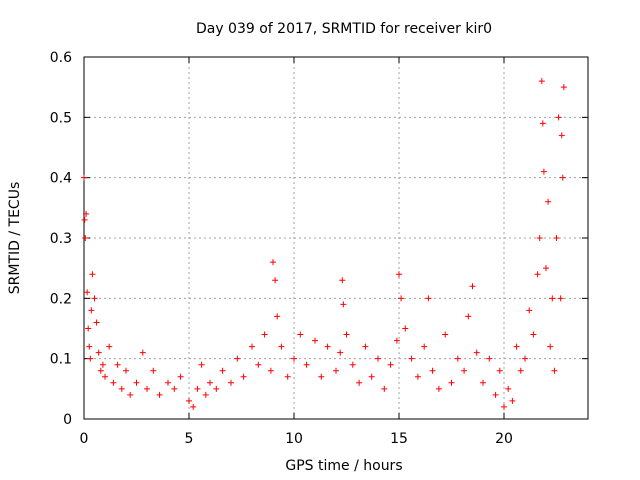  What do you see at coordinates (84, 439) in the screenshot?
I see `x-tick-label: 0` at bounding box center [84, 439].